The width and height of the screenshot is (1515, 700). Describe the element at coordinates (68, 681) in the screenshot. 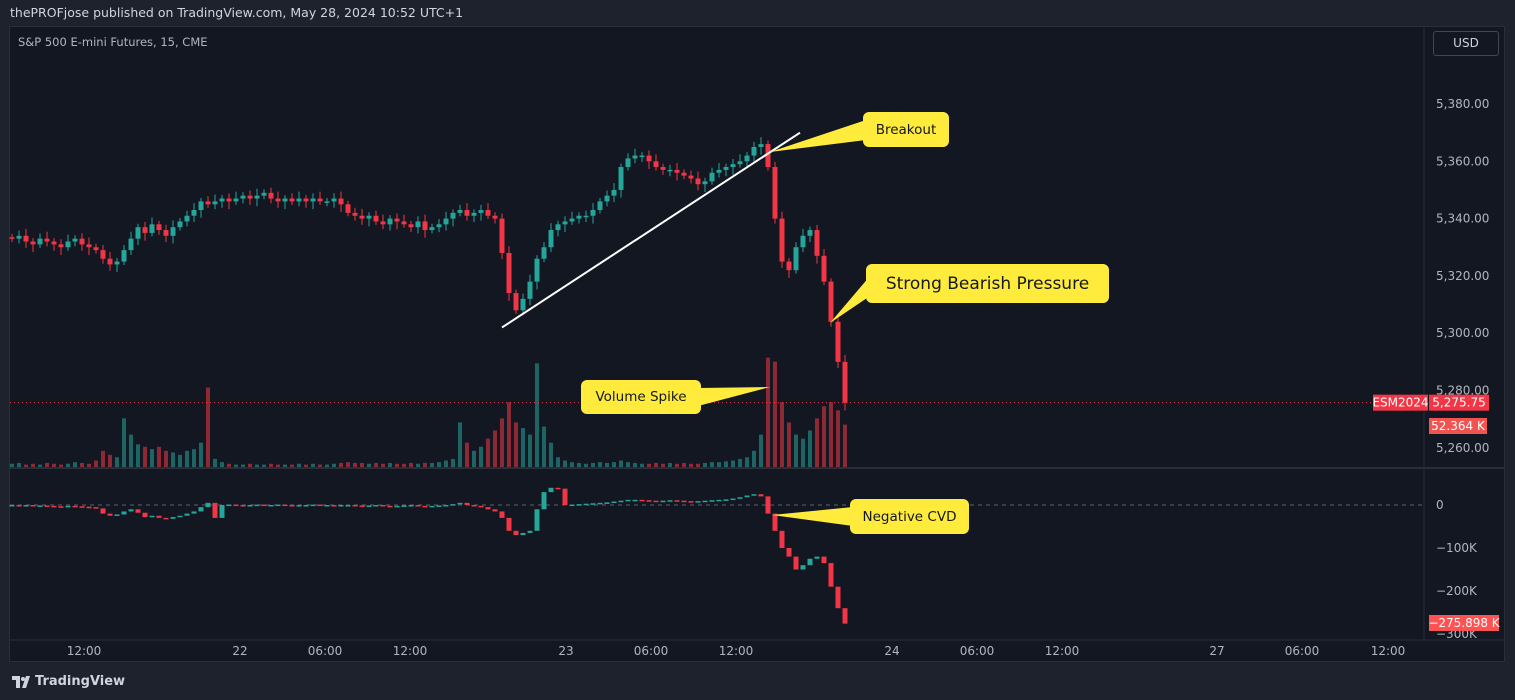

I see `tradingview-logo: TradingView` at that location.